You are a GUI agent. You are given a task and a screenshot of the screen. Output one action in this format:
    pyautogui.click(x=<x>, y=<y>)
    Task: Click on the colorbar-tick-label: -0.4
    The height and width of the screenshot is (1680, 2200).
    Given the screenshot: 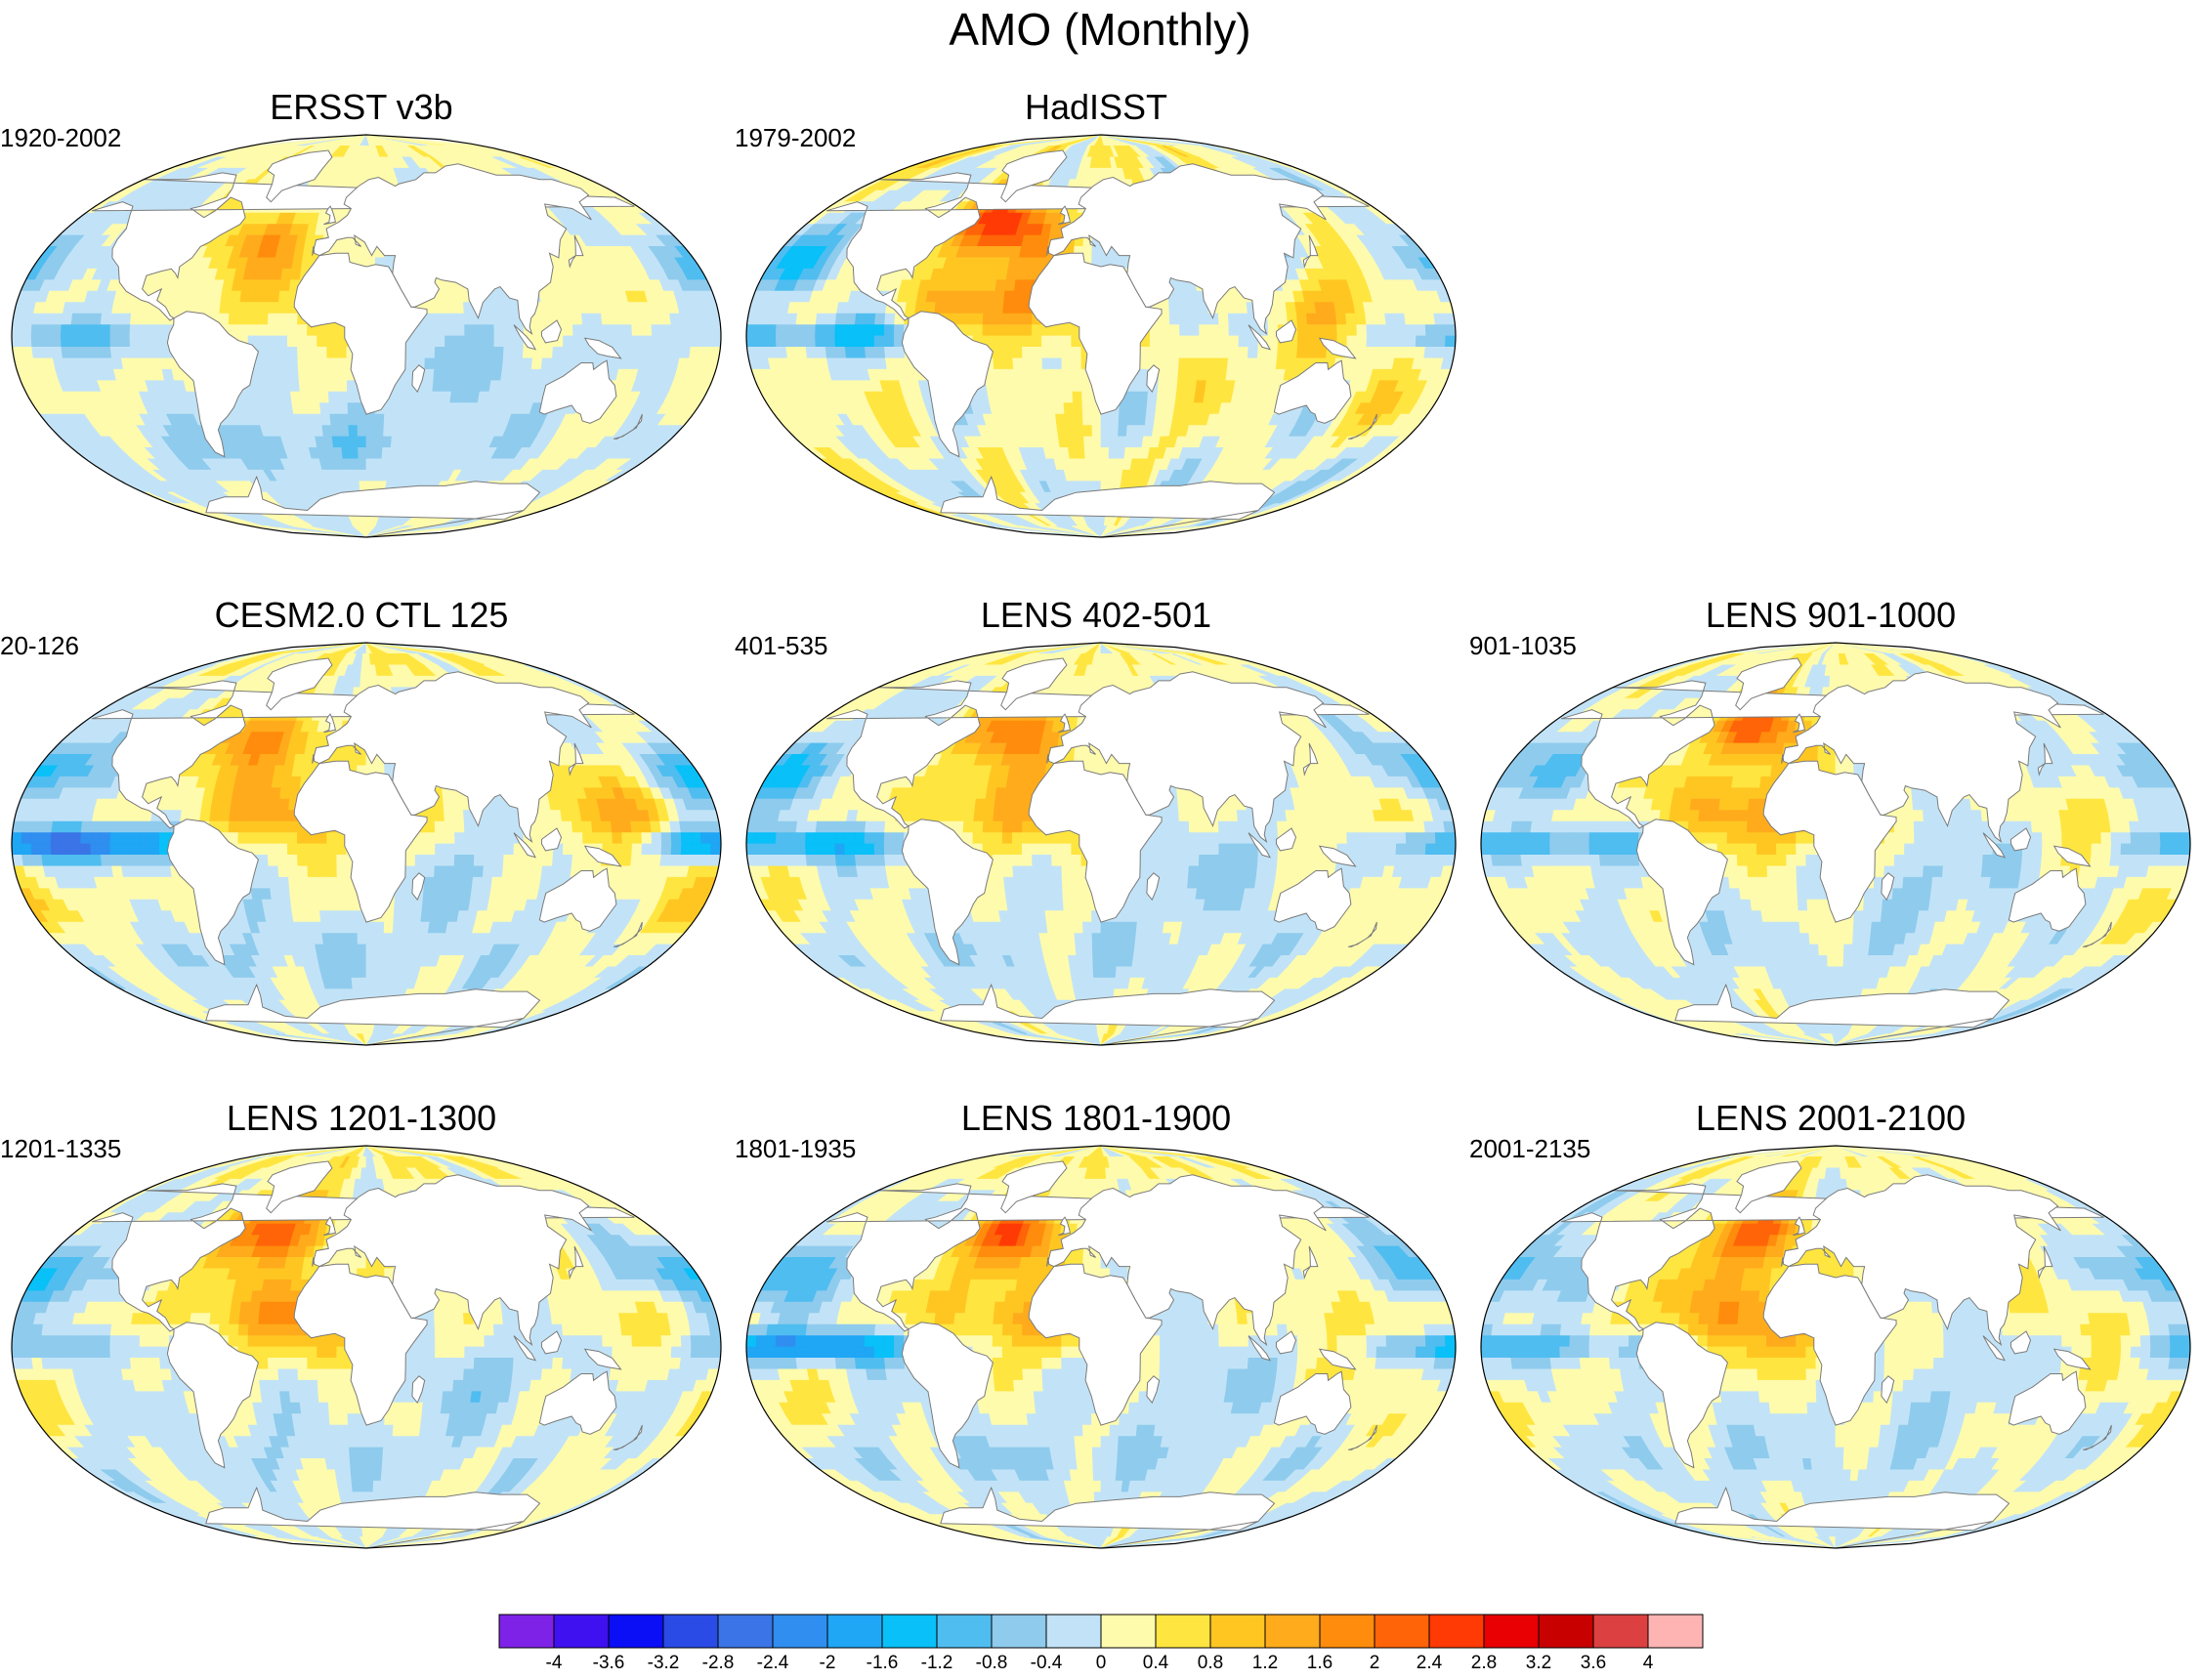 What is the action you would take?
    pyautogui.click(x=1046, y=1663)
    